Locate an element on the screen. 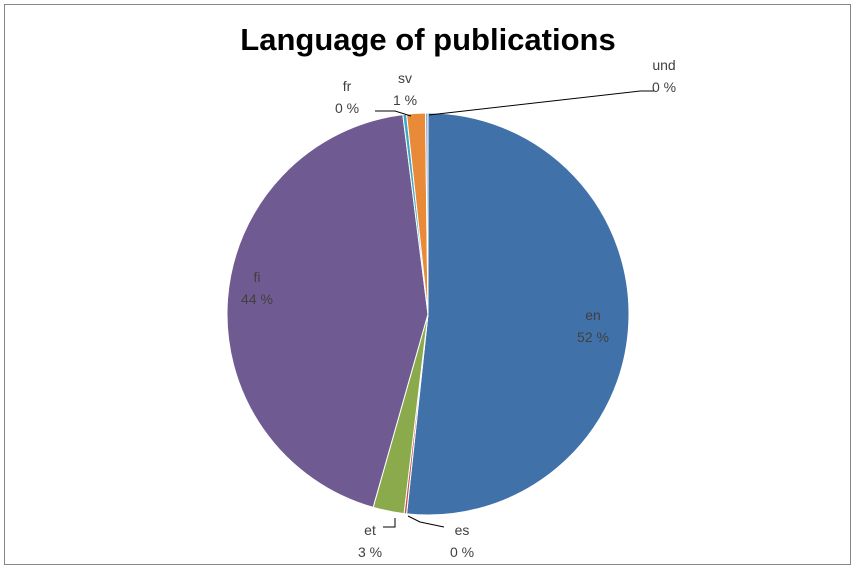 The image size is (857, 571). slice-label-percent-en: 52 % is located at coordinates (593, 337).